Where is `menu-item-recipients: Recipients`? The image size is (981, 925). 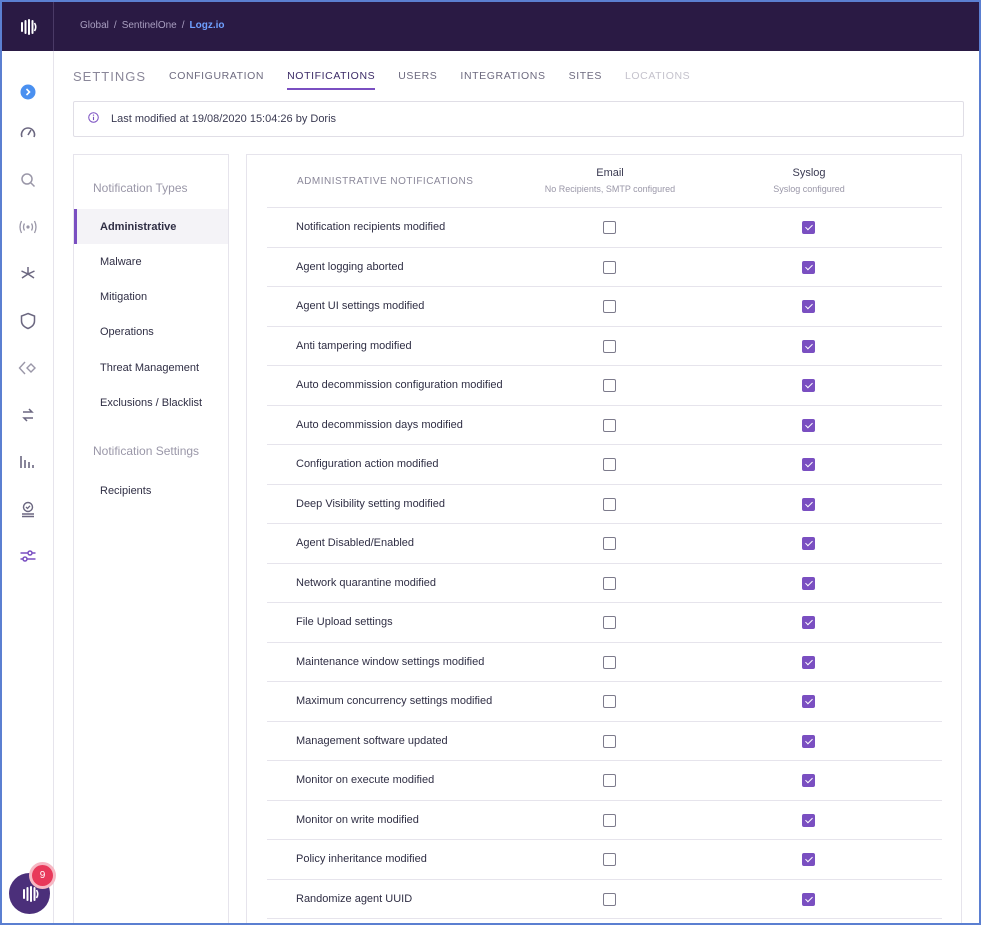
menu-item-recipients: Recipients is located at coordinates (126, 490).